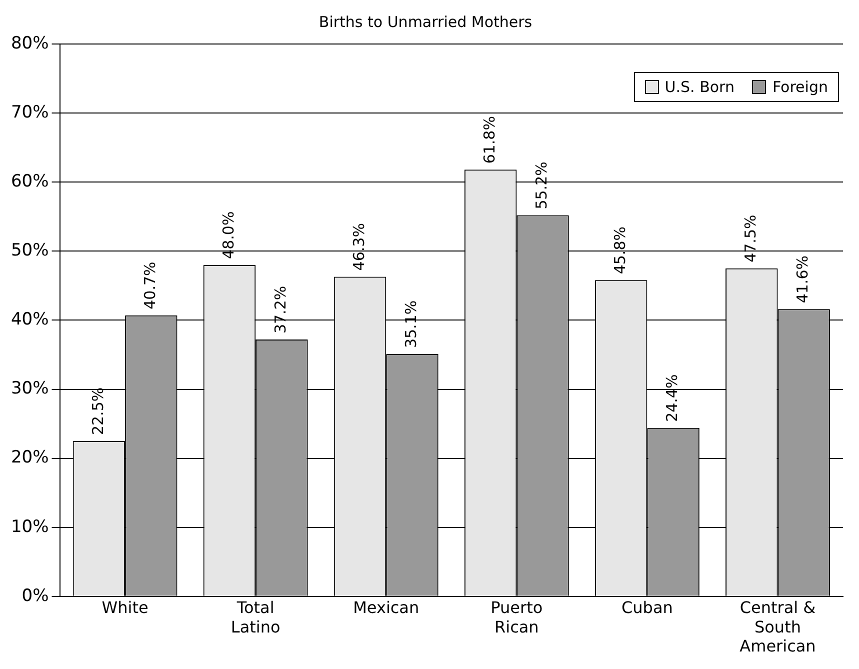 This screenshot has width=859, height=669. What do you see at coordinates (672, 398) in the screenshot?
I see `data-label: 24.4%` at bounding box center [672, 398].